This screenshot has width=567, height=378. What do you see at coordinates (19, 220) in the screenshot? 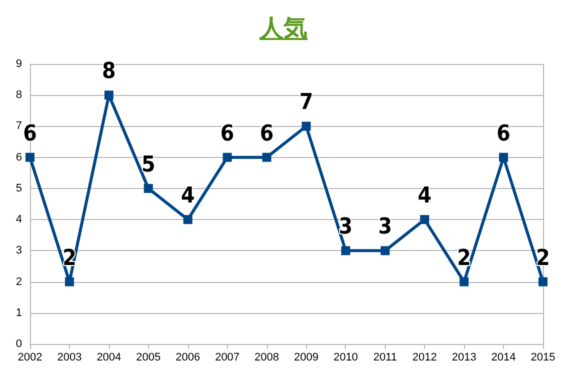
I see `y-tick-label: 4` at bounding box center [19, 220].